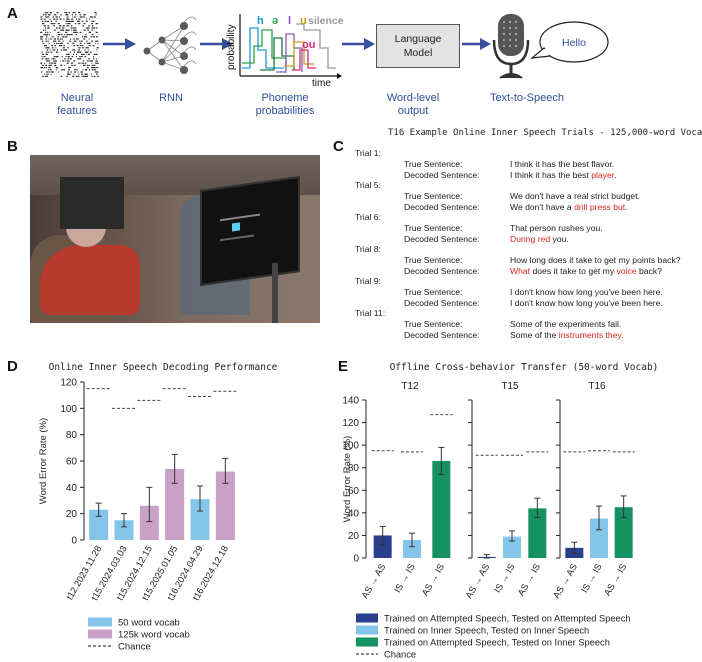 The height and width of the screenshot is (662, 702). What do you see at coordinates (590, 335) in the screenshot?
I see `decoding-error-text: instruments they` at bounding box center [590, 335].